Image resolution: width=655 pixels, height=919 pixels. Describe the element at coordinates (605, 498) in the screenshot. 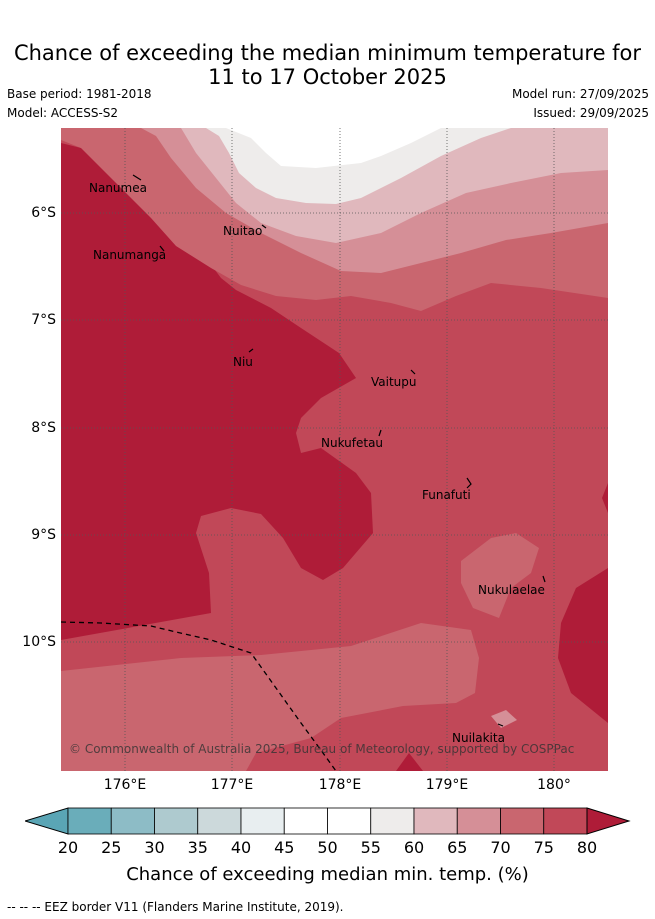

I see `band-80-edge` at that location.